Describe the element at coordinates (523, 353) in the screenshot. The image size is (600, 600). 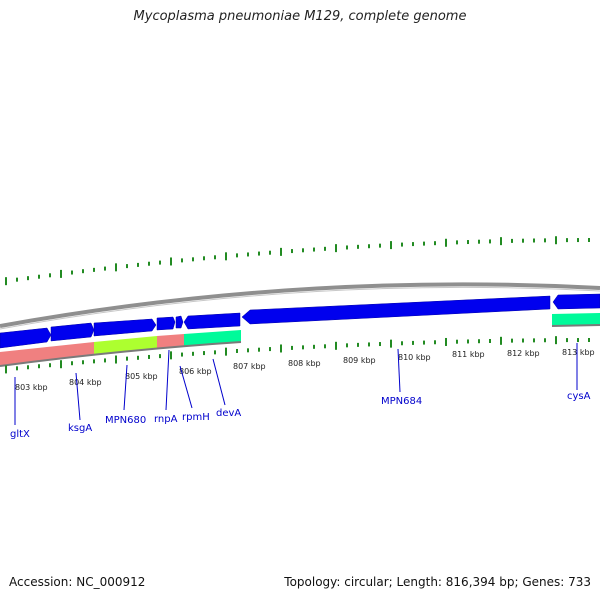
I see `tick-label: 812 kbp` at that location.